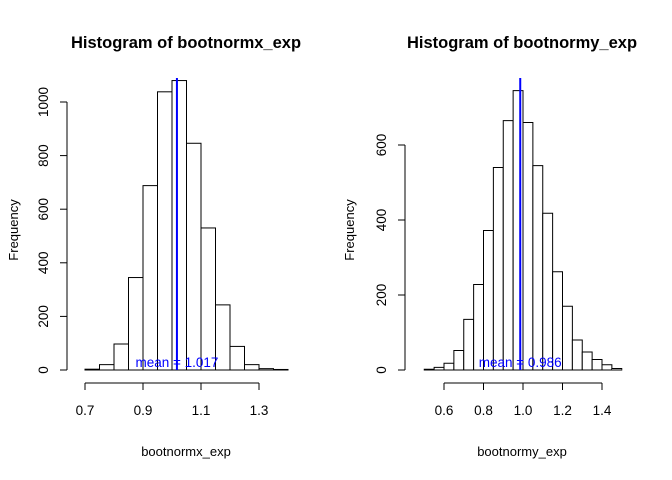 The image size is (672, 480). I want to click on mean-label: mean = 0.986, so click(520, 362).